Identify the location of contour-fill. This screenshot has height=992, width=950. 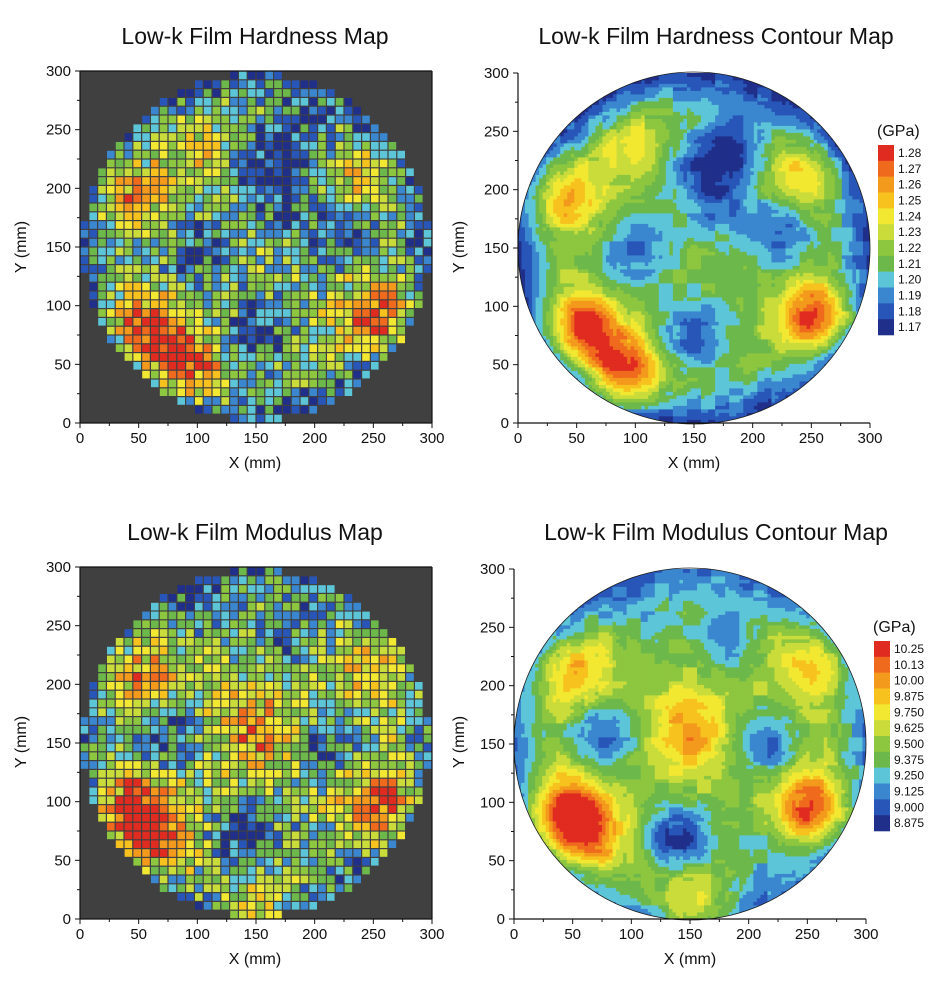
(694, 248).